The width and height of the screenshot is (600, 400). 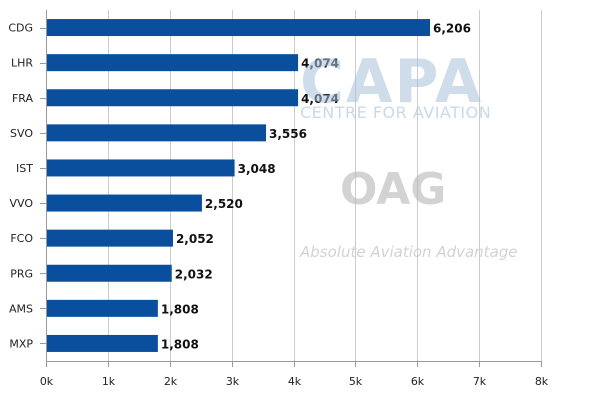 What do you see at coordinates (295, 381) in the screenshot?
I see `x-tick-label: 4k` at bounding box center [295, 381].